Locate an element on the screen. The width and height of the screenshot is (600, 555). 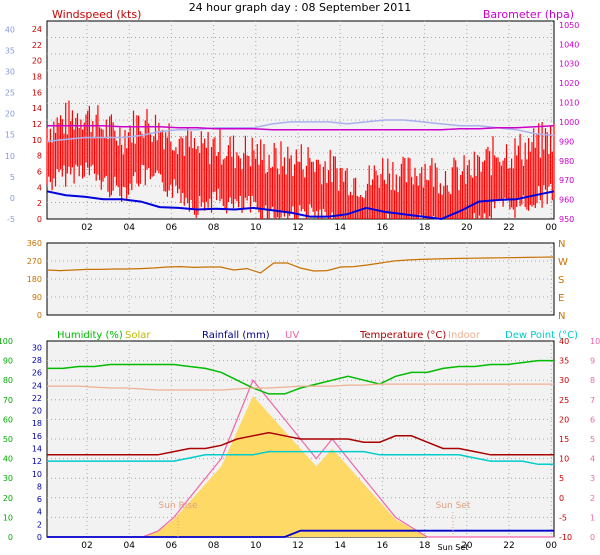
far-left-tick: 10 is located at coordinates (10, 156).